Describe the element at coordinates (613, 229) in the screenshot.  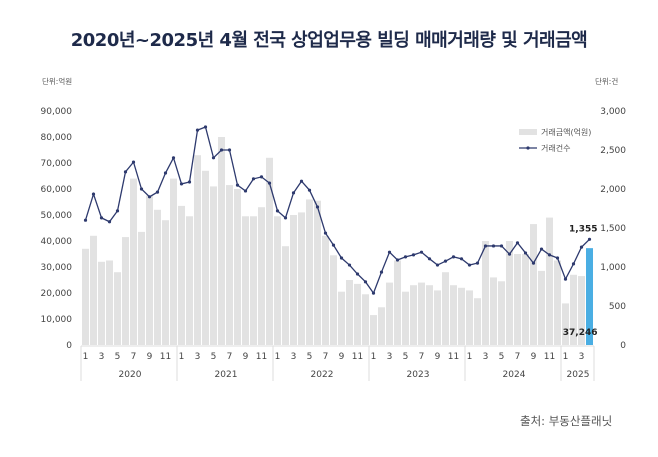
I see `right-axis-tick: 1,500` at that location.